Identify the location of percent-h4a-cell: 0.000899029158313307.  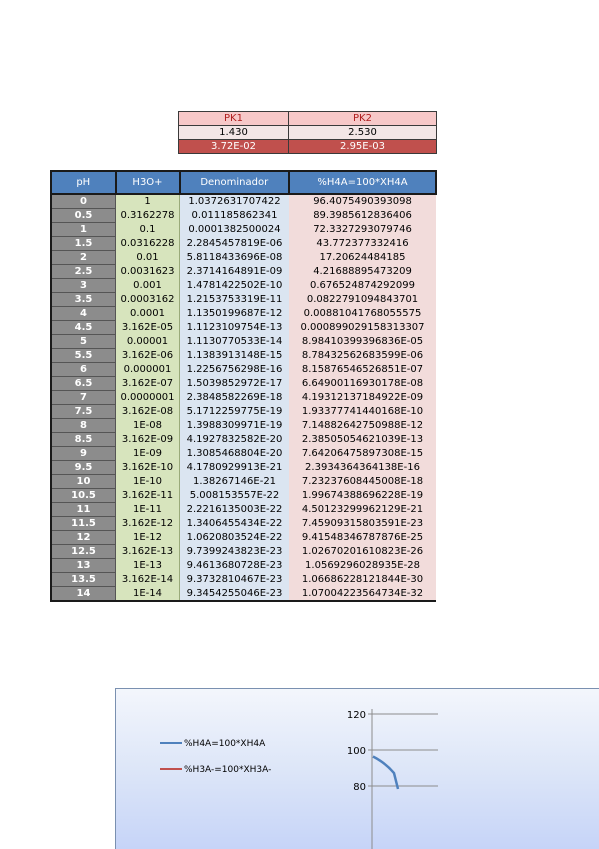
(362, 327).